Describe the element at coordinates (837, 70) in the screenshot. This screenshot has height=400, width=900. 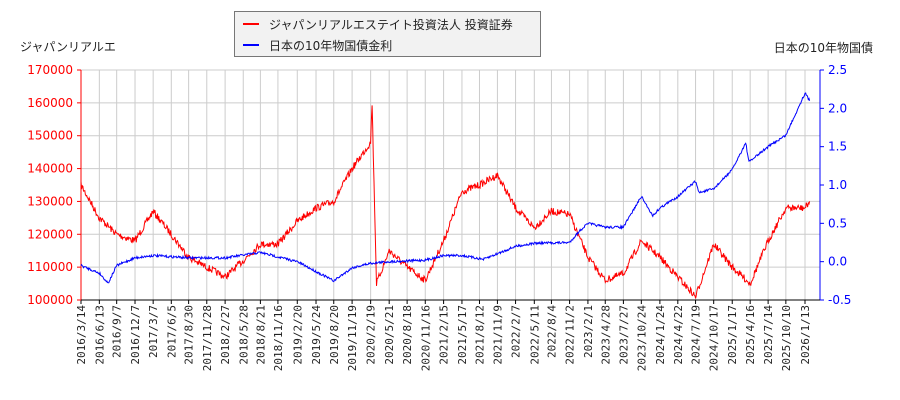
I see `y-right-tick-label: 2.5` at that location.